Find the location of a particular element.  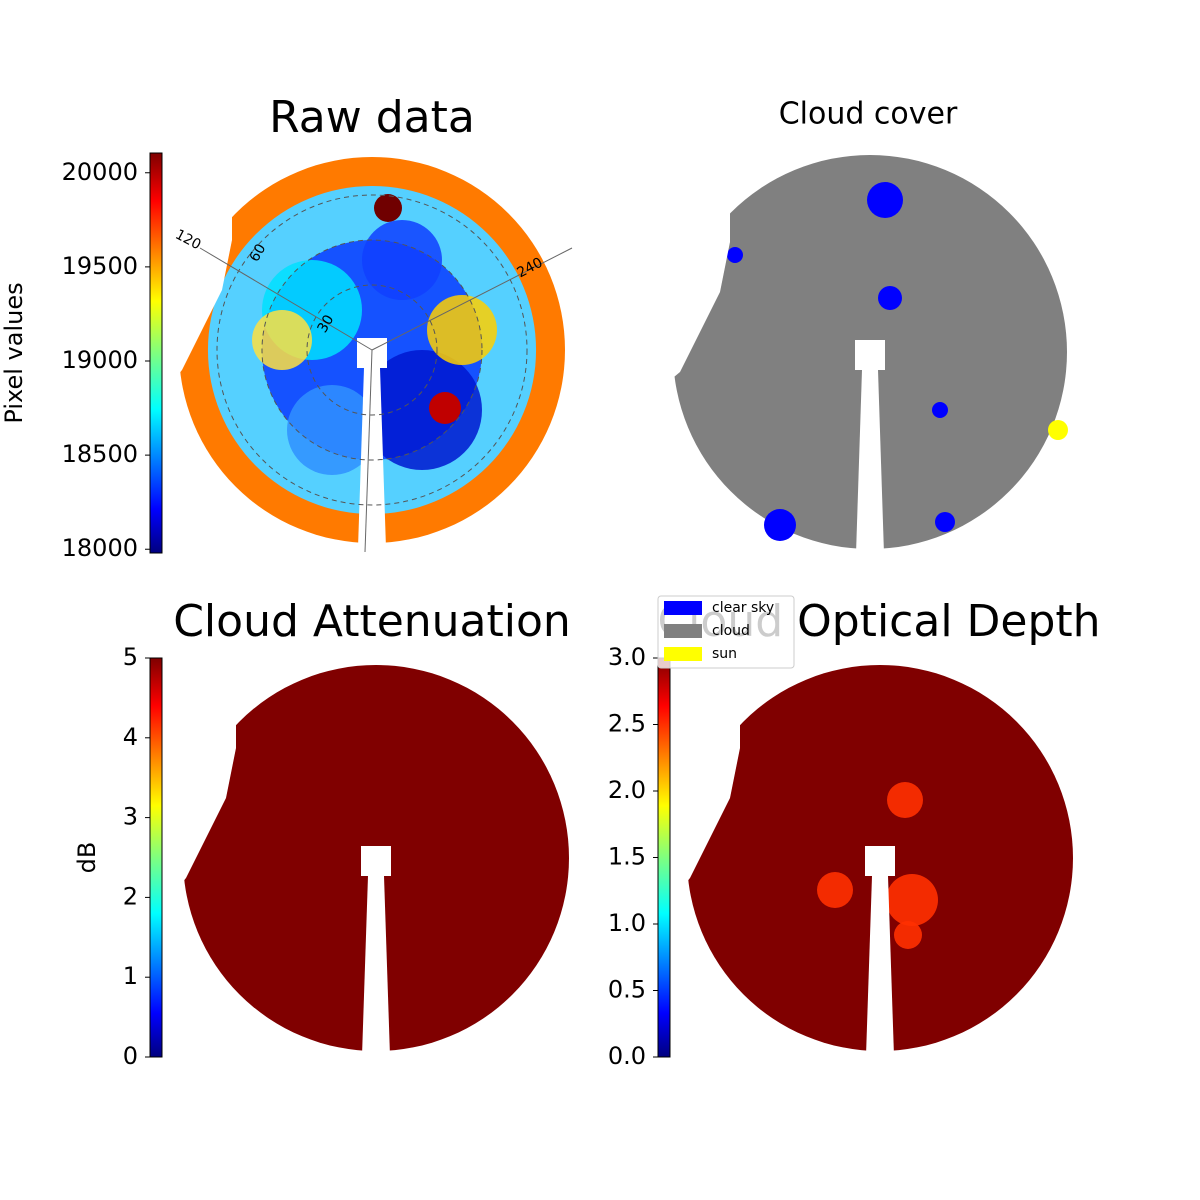

legend-label: clear sky is located at coordinates (743, 608).